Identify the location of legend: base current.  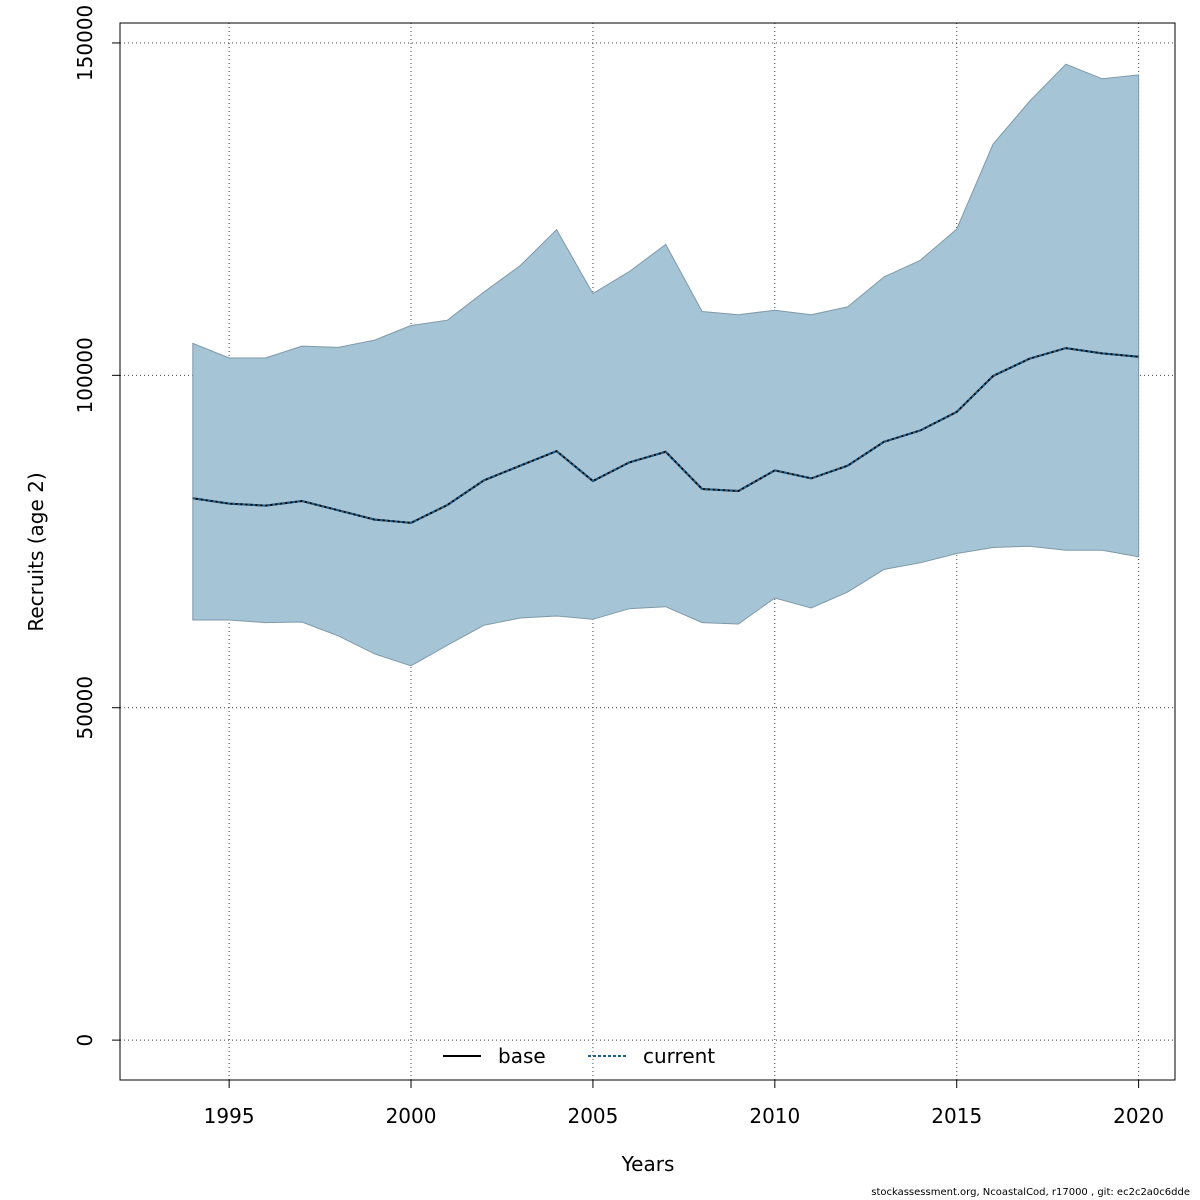
(579, 1056).